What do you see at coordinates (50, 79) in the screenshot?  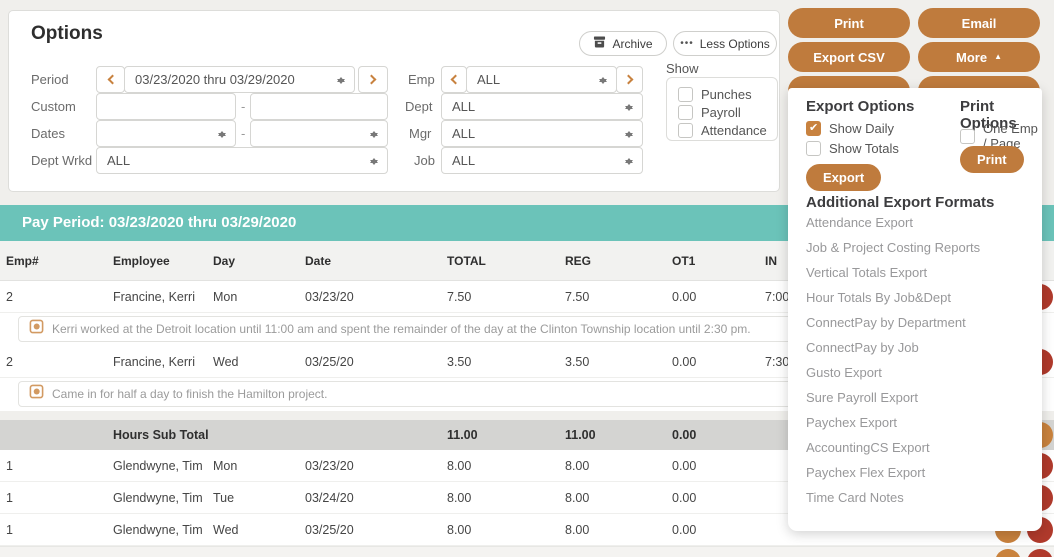 I see `period-label: Period` at bounding box center [50, 79].